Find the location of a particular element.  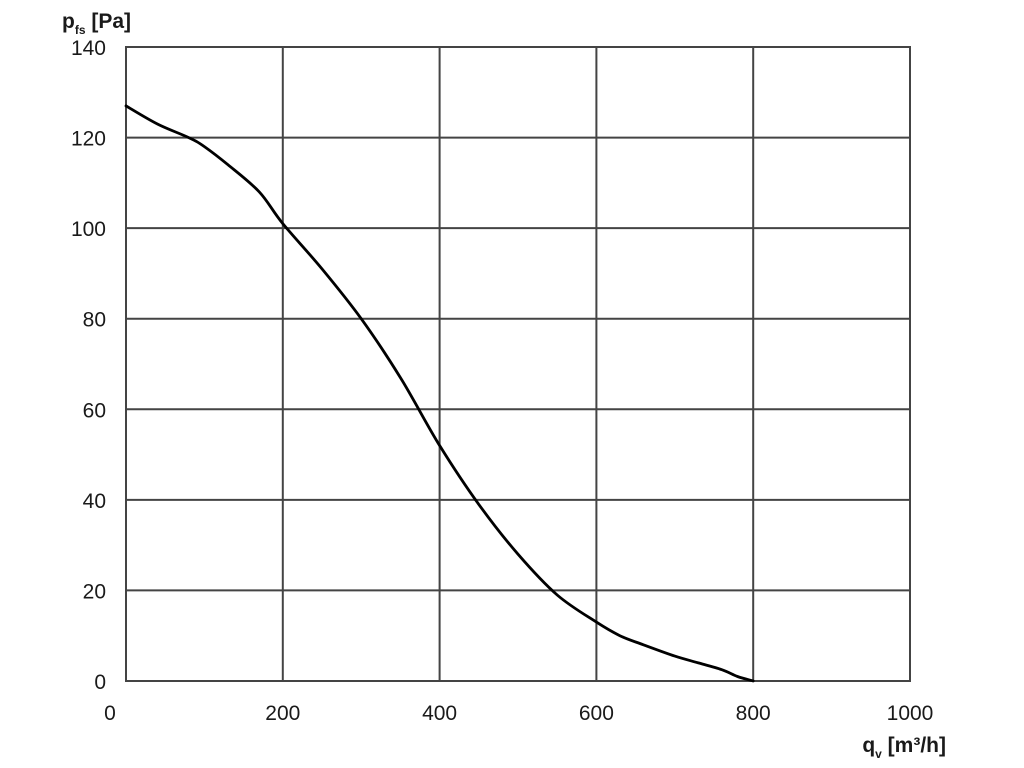

y-tick-label: 60 is located at coordinates (94, 410).